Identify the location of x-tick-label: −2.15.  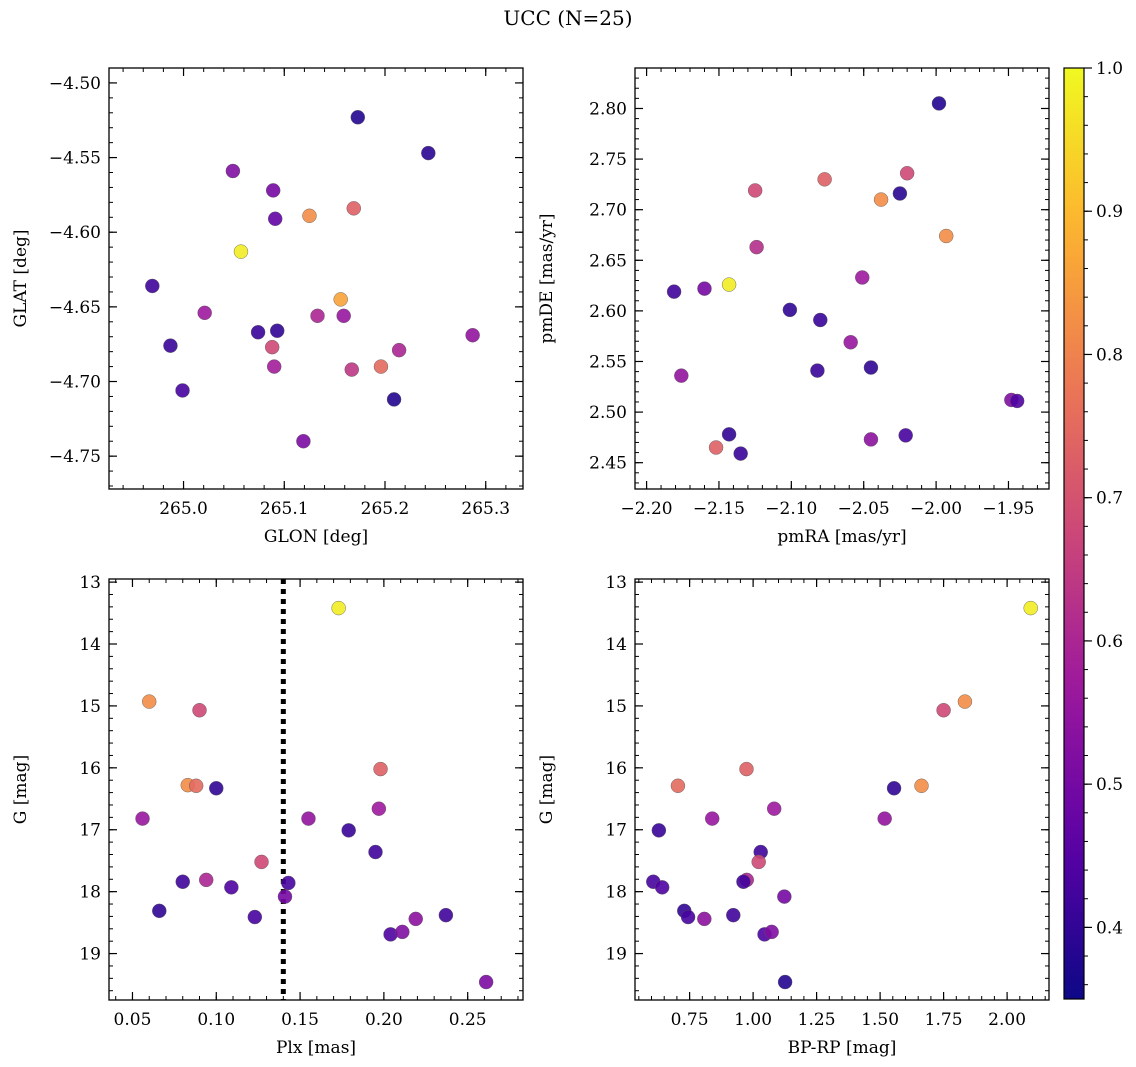
(719, 509).